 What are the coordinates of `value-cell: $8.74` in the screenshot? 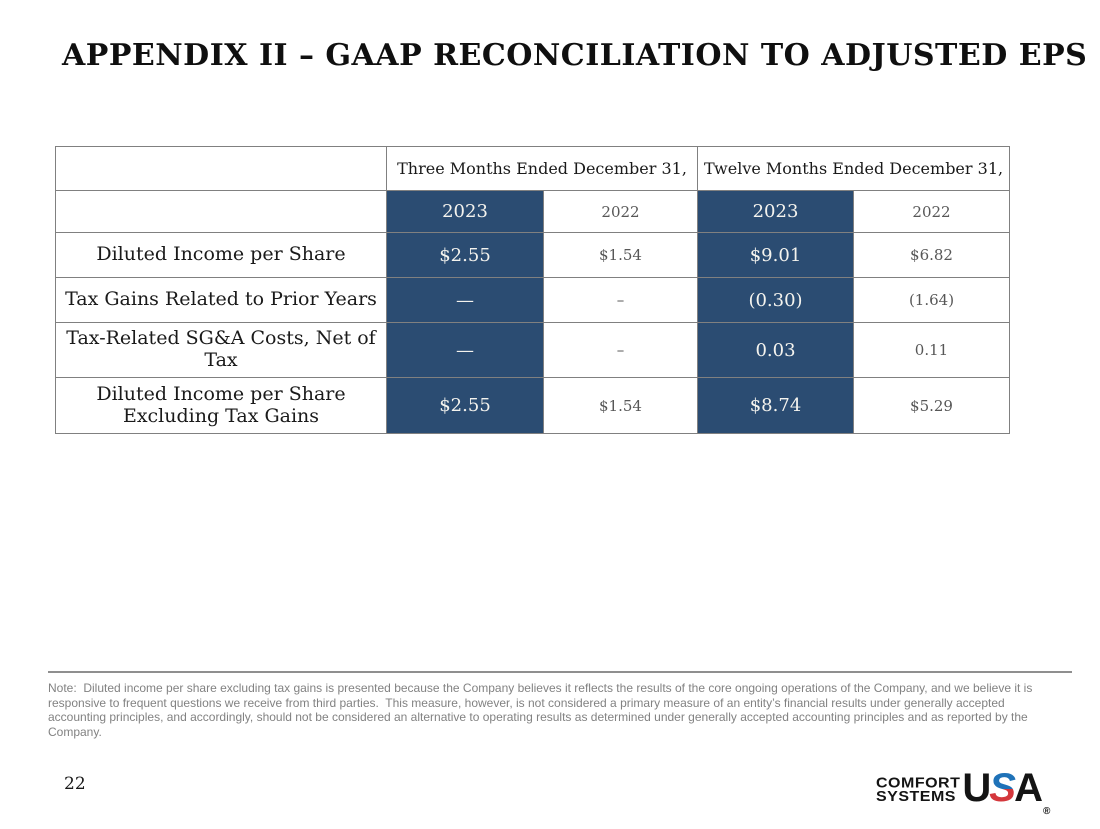 It's located at (775, 405).